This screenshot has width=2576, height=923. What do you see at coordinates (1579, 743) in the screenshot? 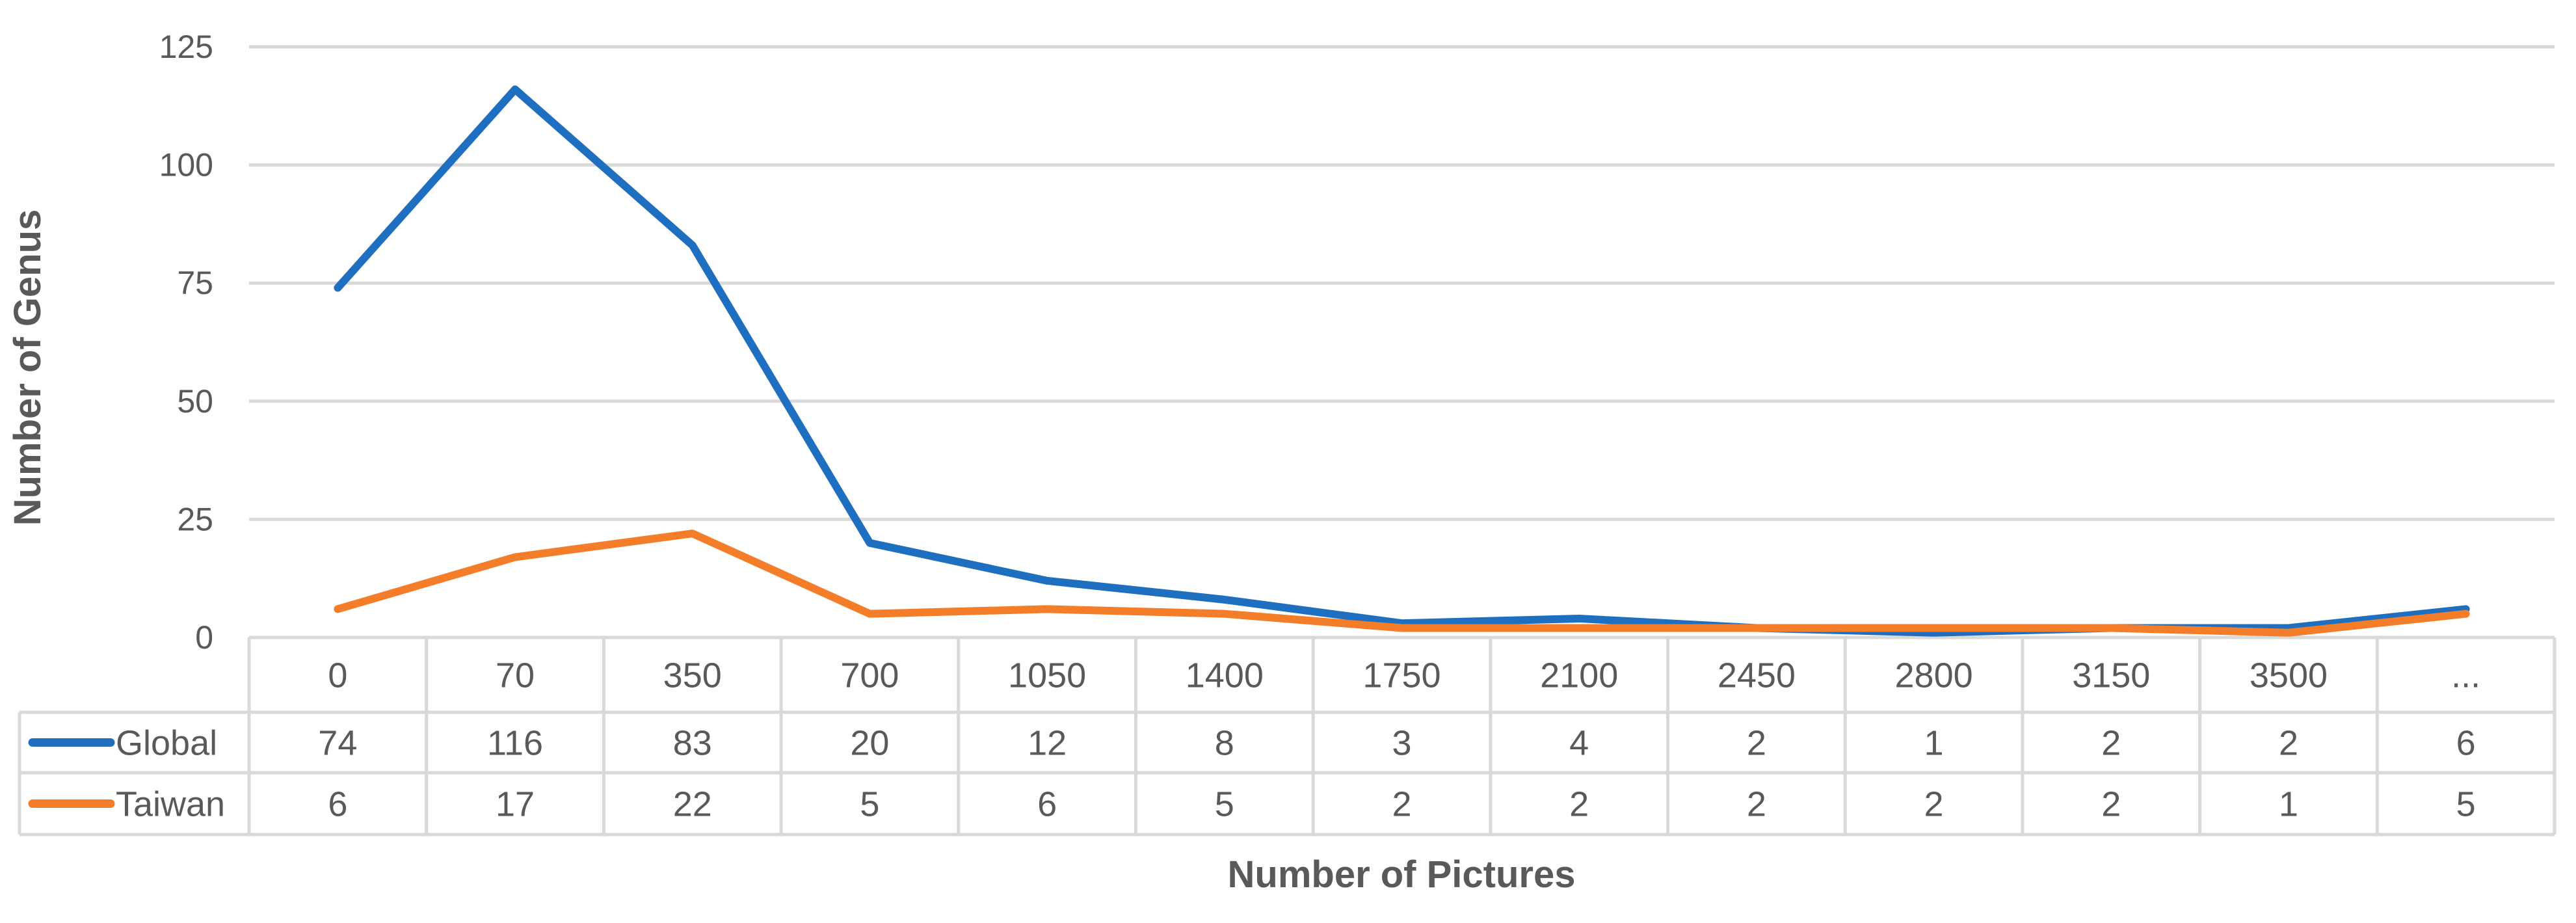
I see `data-cell-global: 4` at bounding box center [1579, 743].